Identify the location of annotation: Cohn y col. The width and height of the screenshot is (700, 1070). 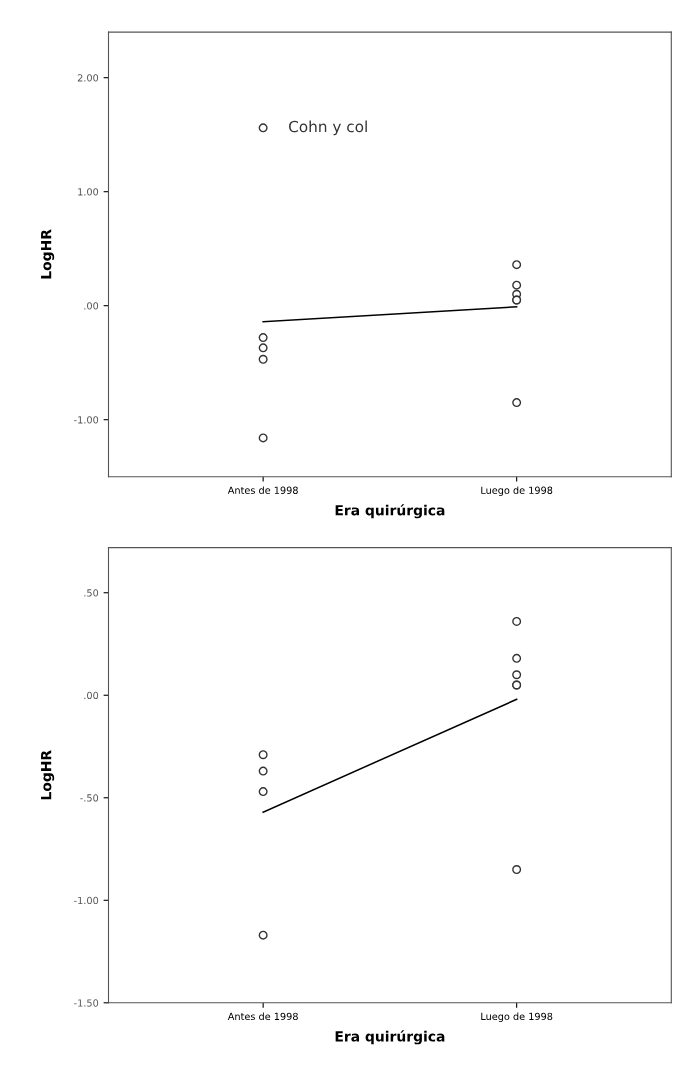
(328, 128).